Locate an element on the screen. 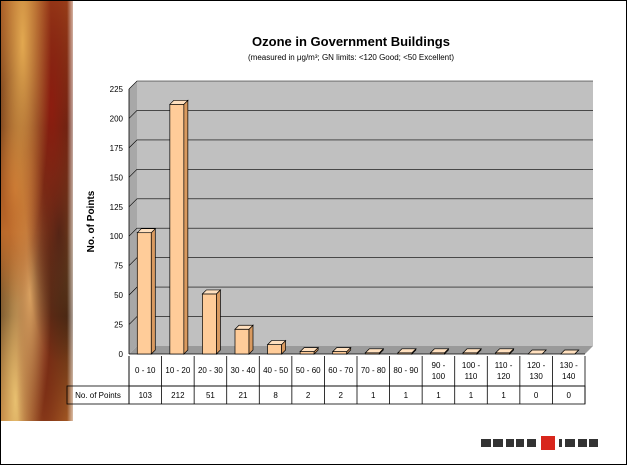 This screenshot has height=465, width=627. x-tick-label: 120 is located at coordinates (504, 376).